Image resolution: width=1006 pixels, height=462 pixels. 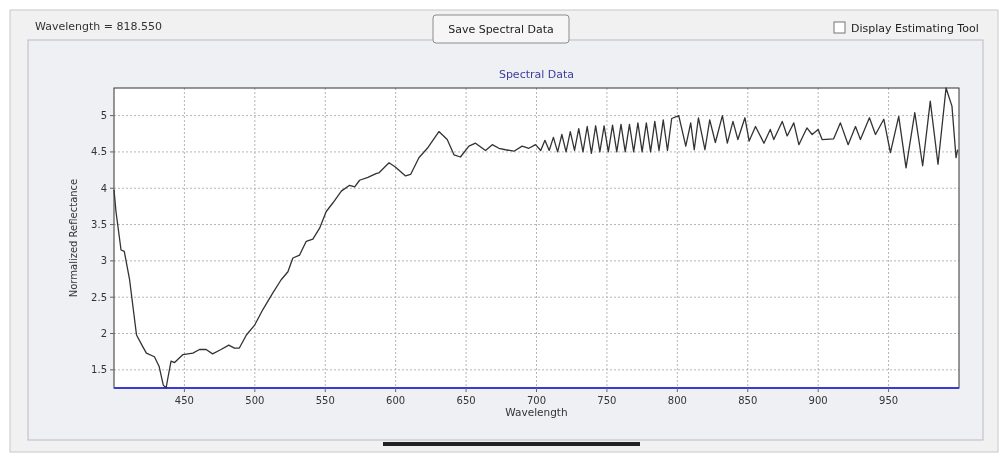 I want to click on x-tick-label: 950, so click(x=889, y=400).